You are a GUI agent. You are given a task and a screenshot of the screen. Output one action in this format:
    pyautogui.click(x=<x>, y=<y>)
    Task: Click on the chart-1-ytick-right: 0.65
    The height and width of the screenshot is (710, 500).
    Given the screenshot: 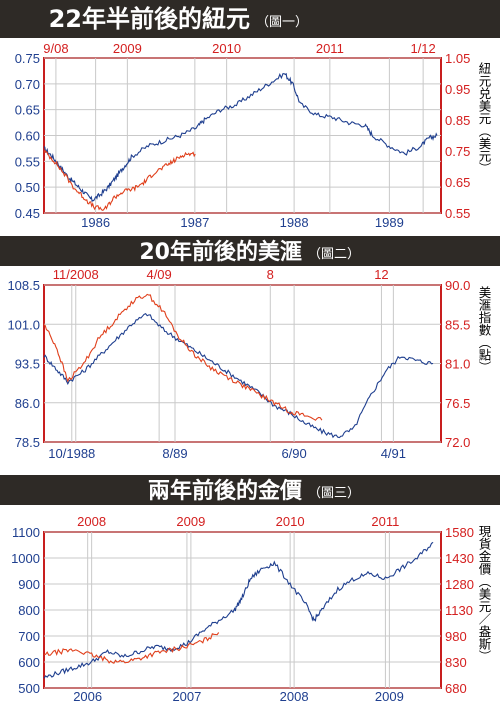 What is the action you would take?
    pyautogui.click(x=457, y=182)
    